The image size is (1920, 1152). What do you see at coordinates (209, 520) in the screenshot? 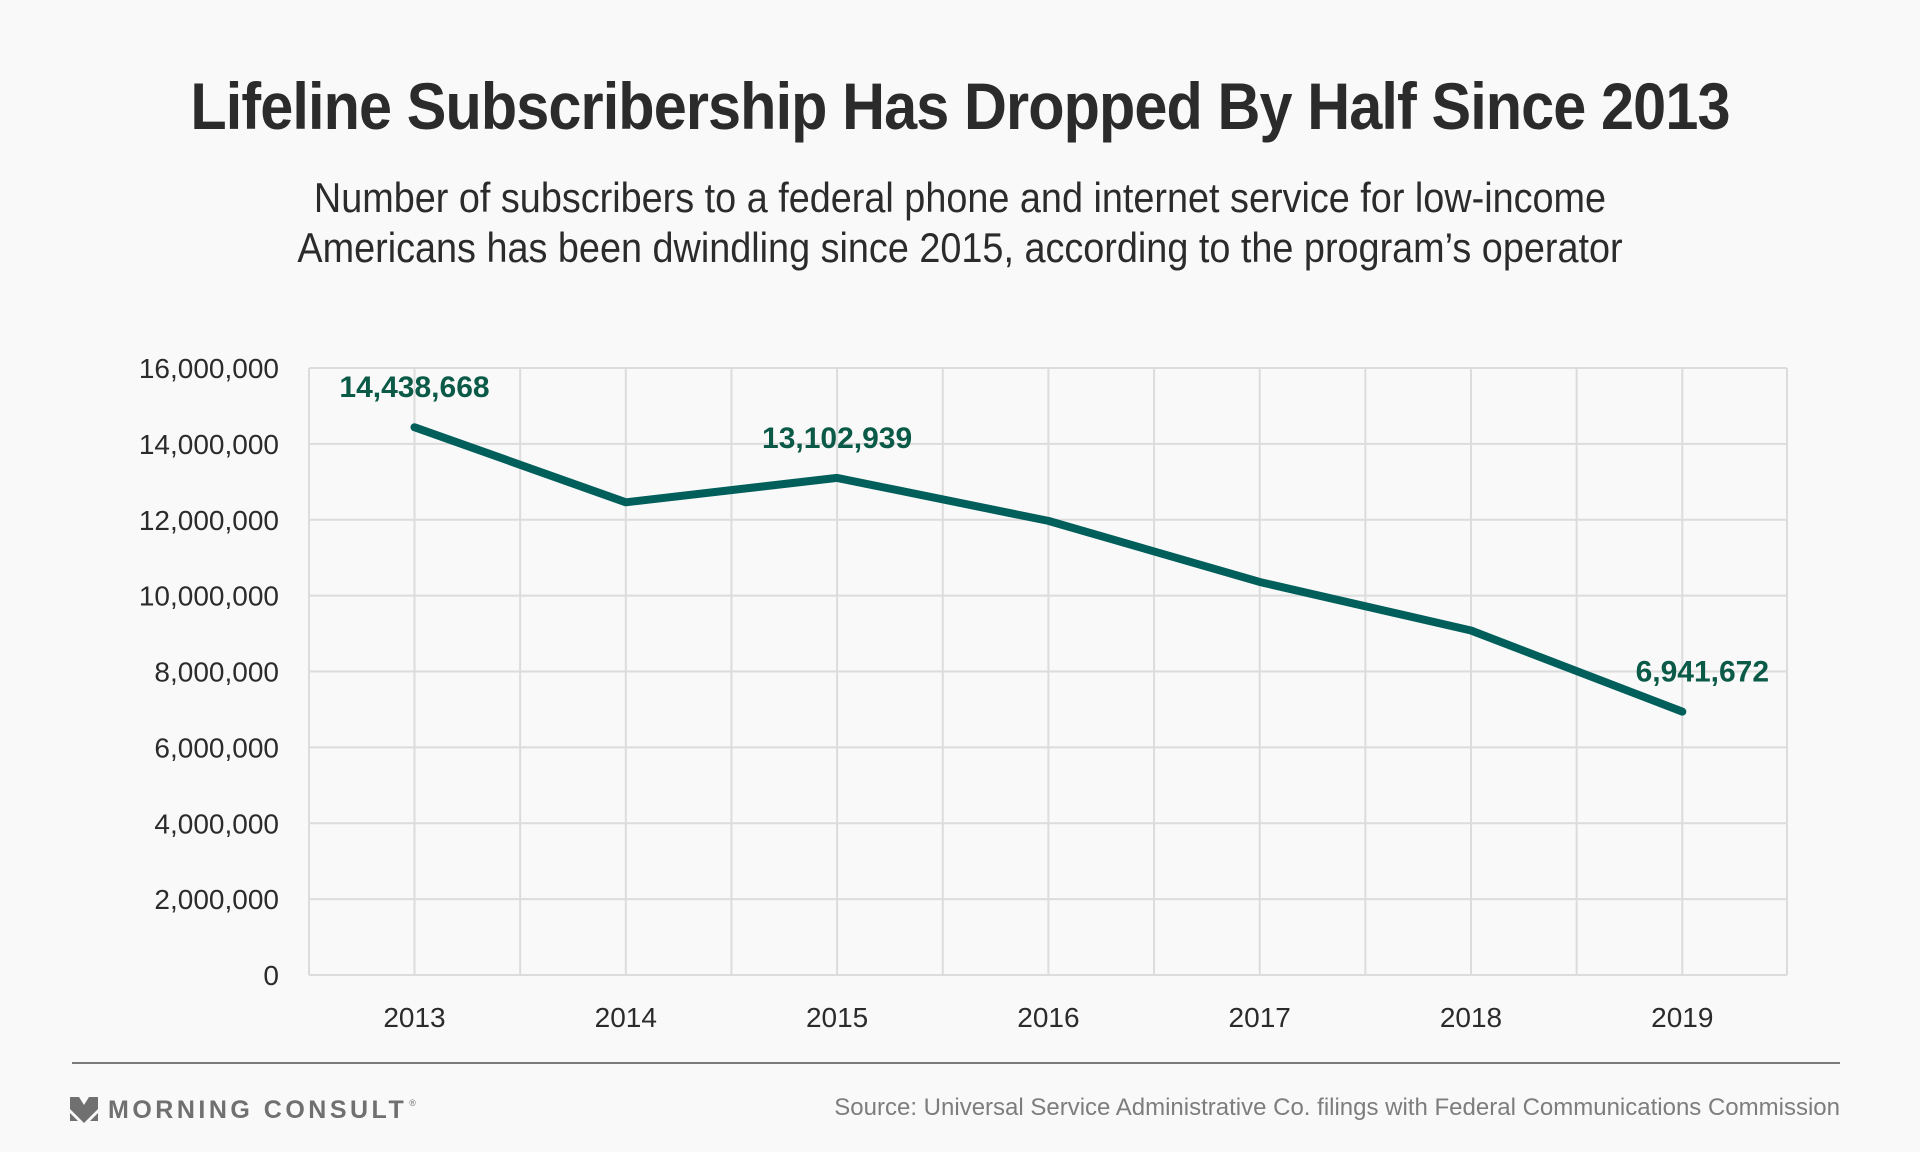
I see `y-tick-label: 12,000,000` at bounding box center [209, 520].